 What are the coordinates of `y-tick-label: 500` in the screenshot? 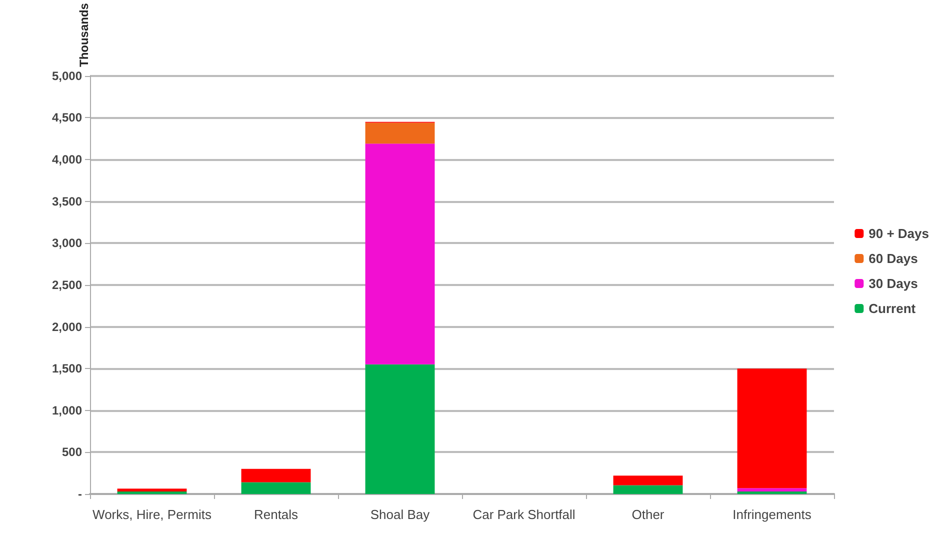 It's located at (72, 452).